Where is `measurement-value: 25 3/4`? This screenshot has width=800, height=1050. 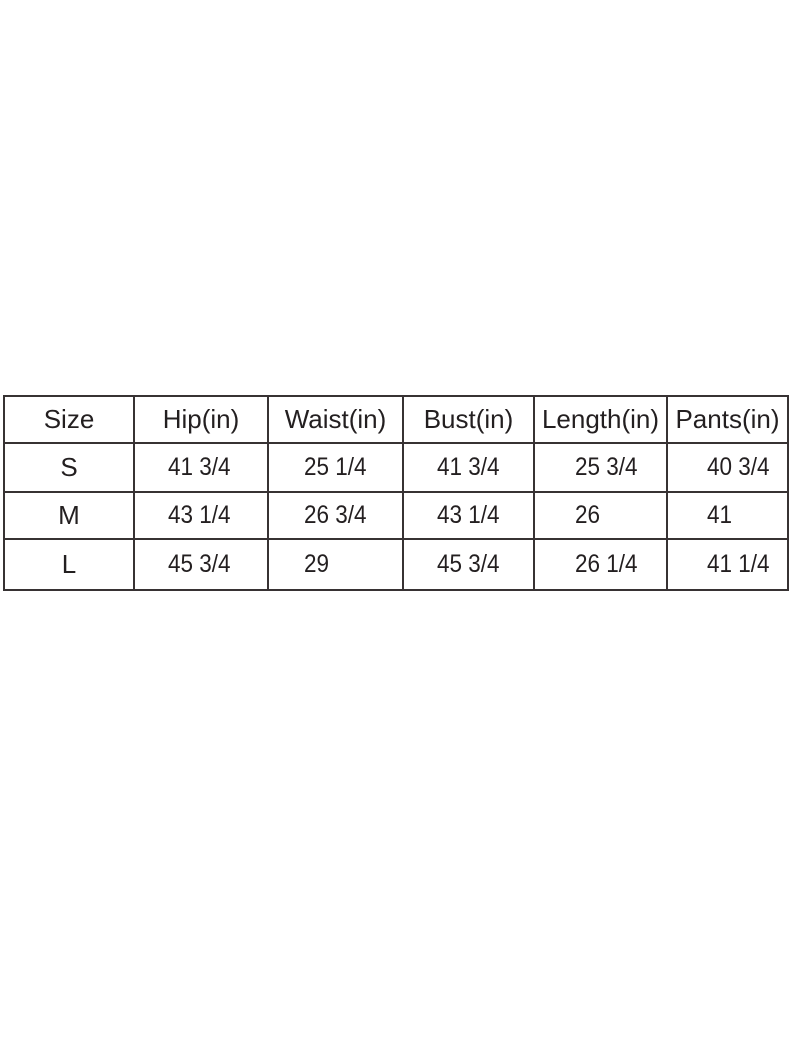 measurement-value: 25 3/4 is located at coordinates (606, 467).